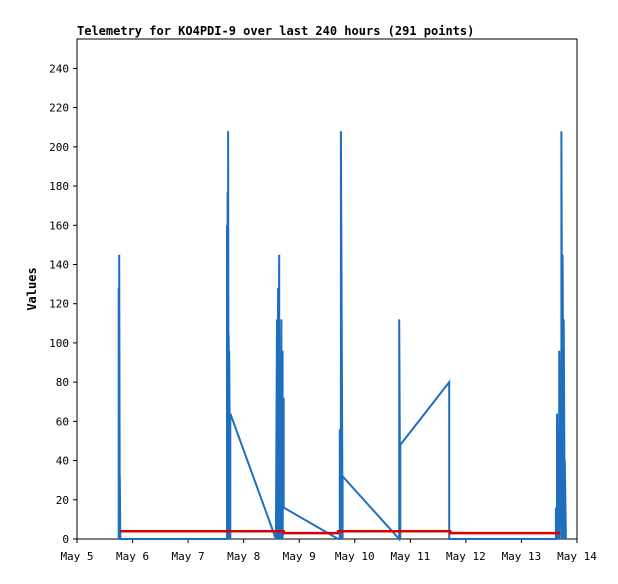 Image resolution: width=618 pixels, height=584 pixels. What do you see at coordinates (299, 556) in the screenshot?
I see `x-tick-label: May 9` at bounding box center [299, 556].